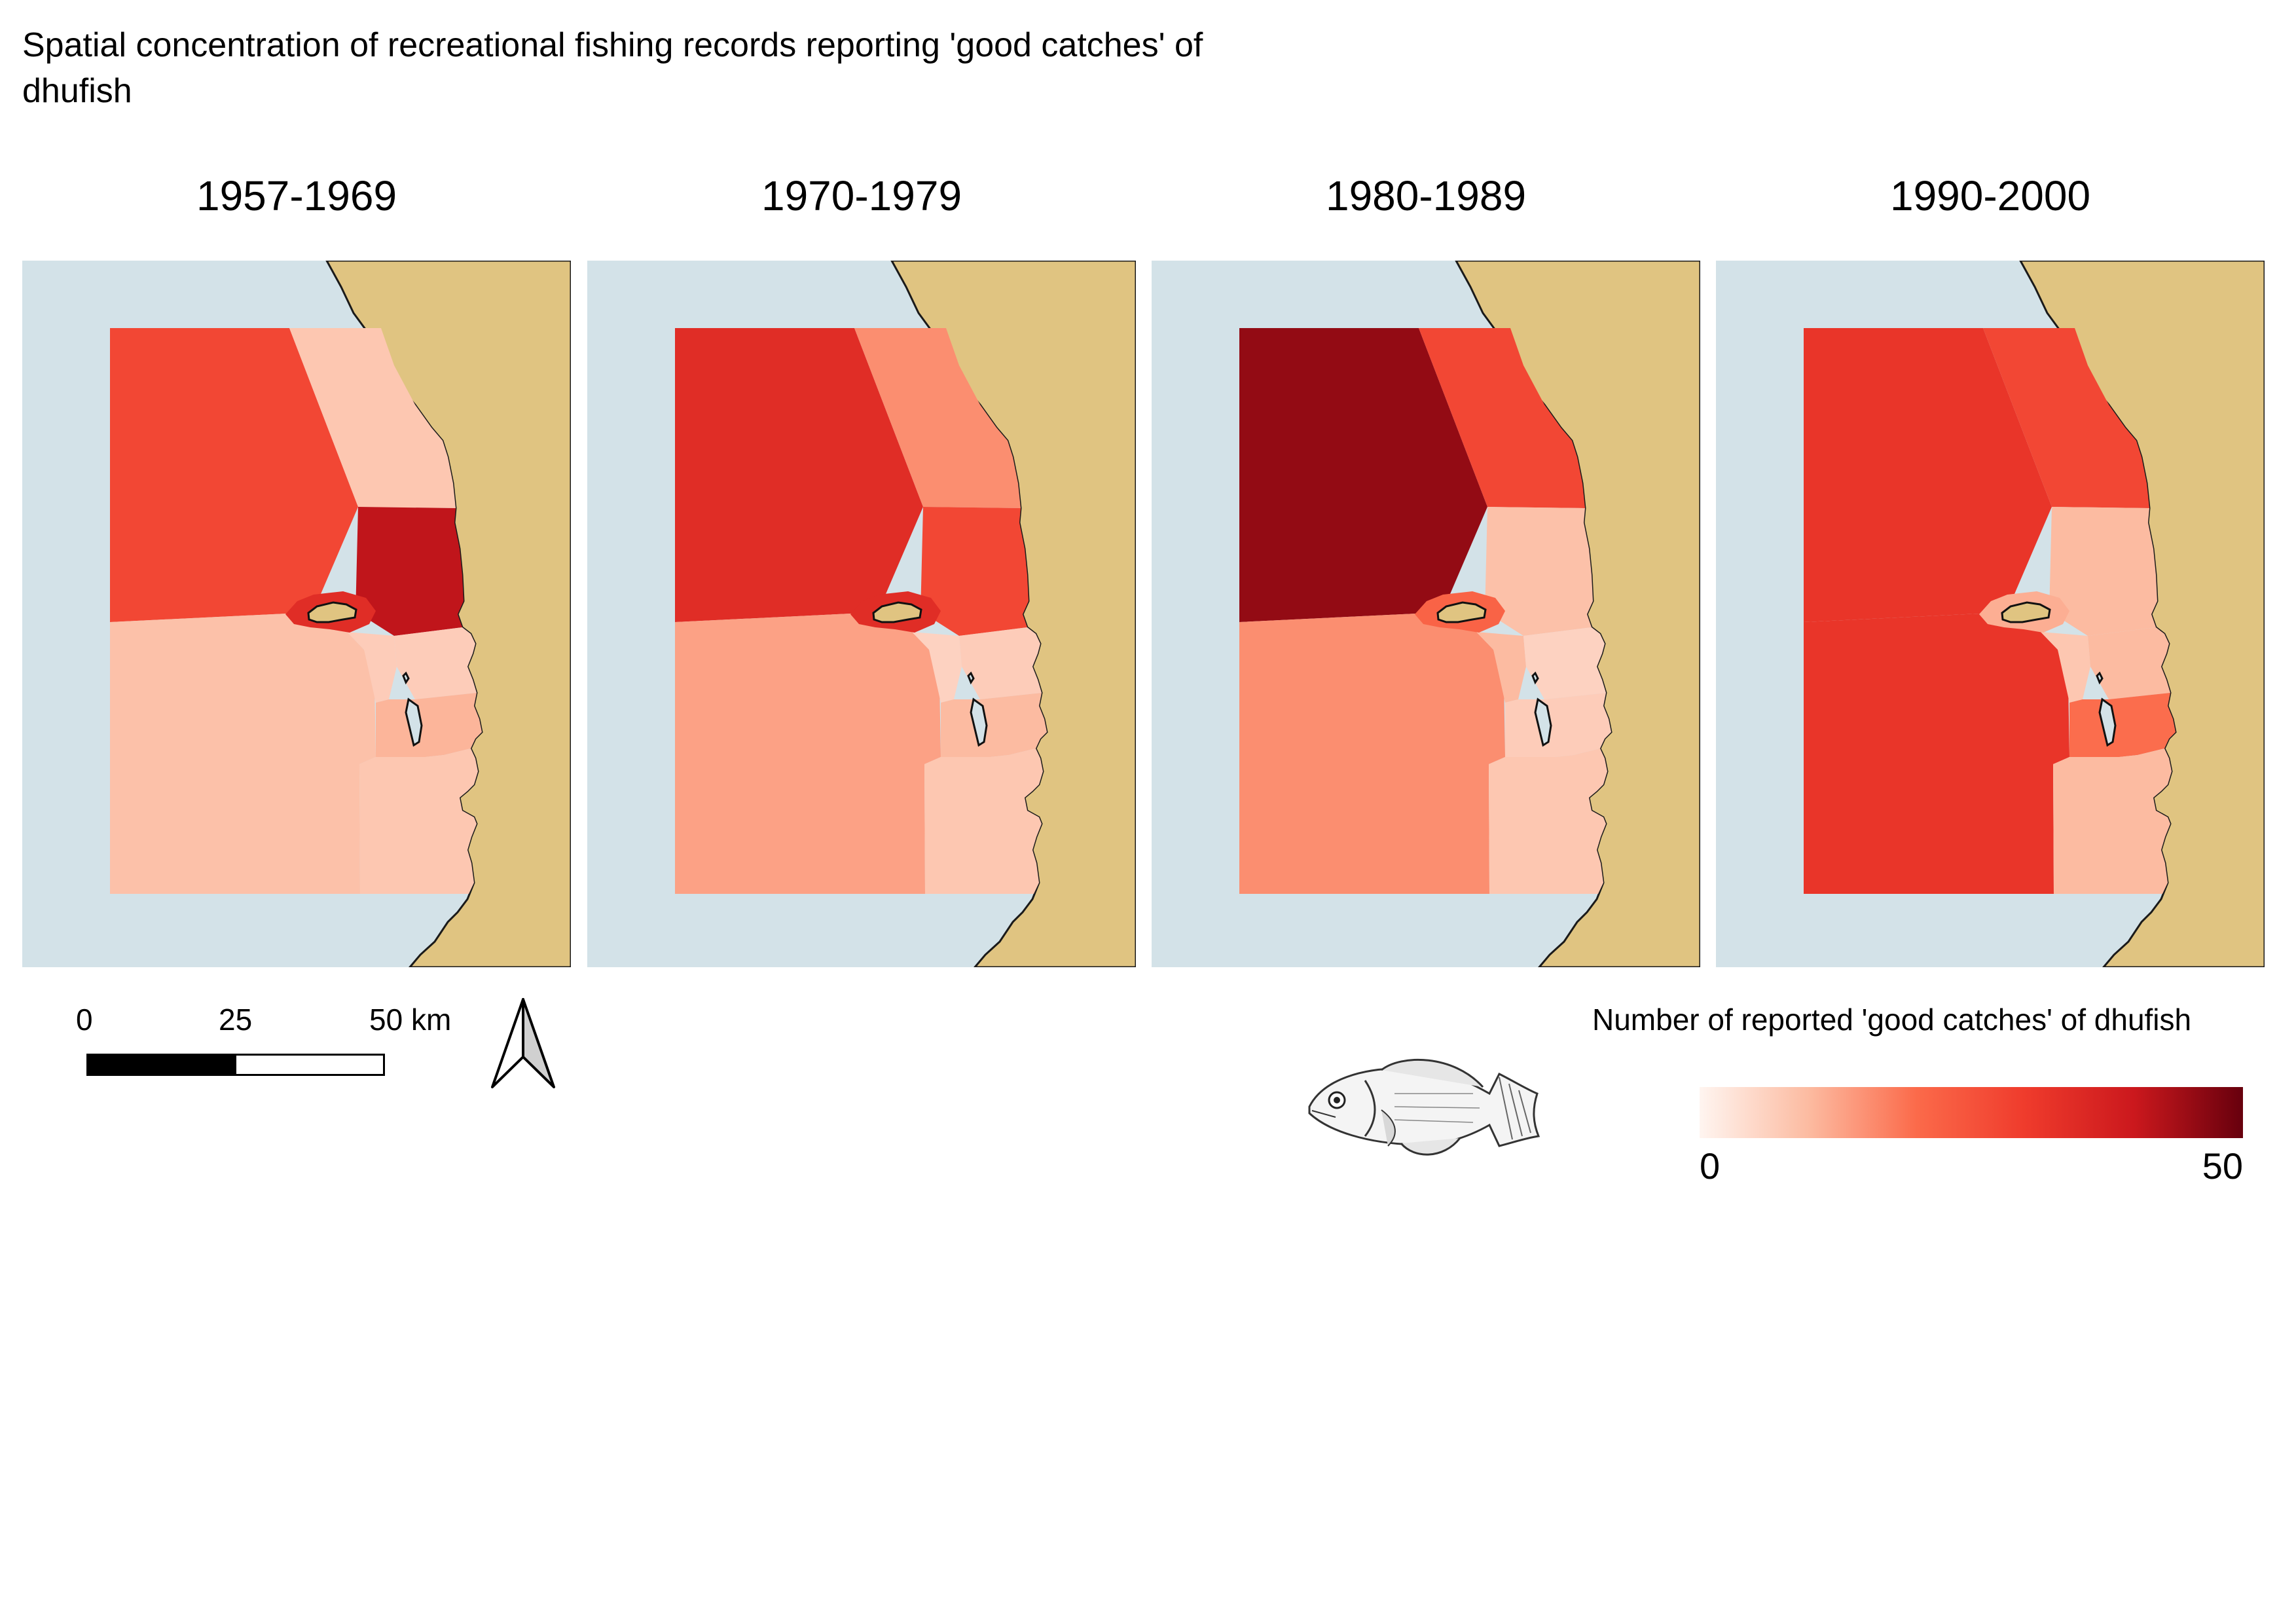 The height and width of the screenshot is (1624, 2296). What do you see at coordinates (1710, 1166) in the screenshot?
I see `legend-min-label: 0` at bounding box center [1710, 1166].